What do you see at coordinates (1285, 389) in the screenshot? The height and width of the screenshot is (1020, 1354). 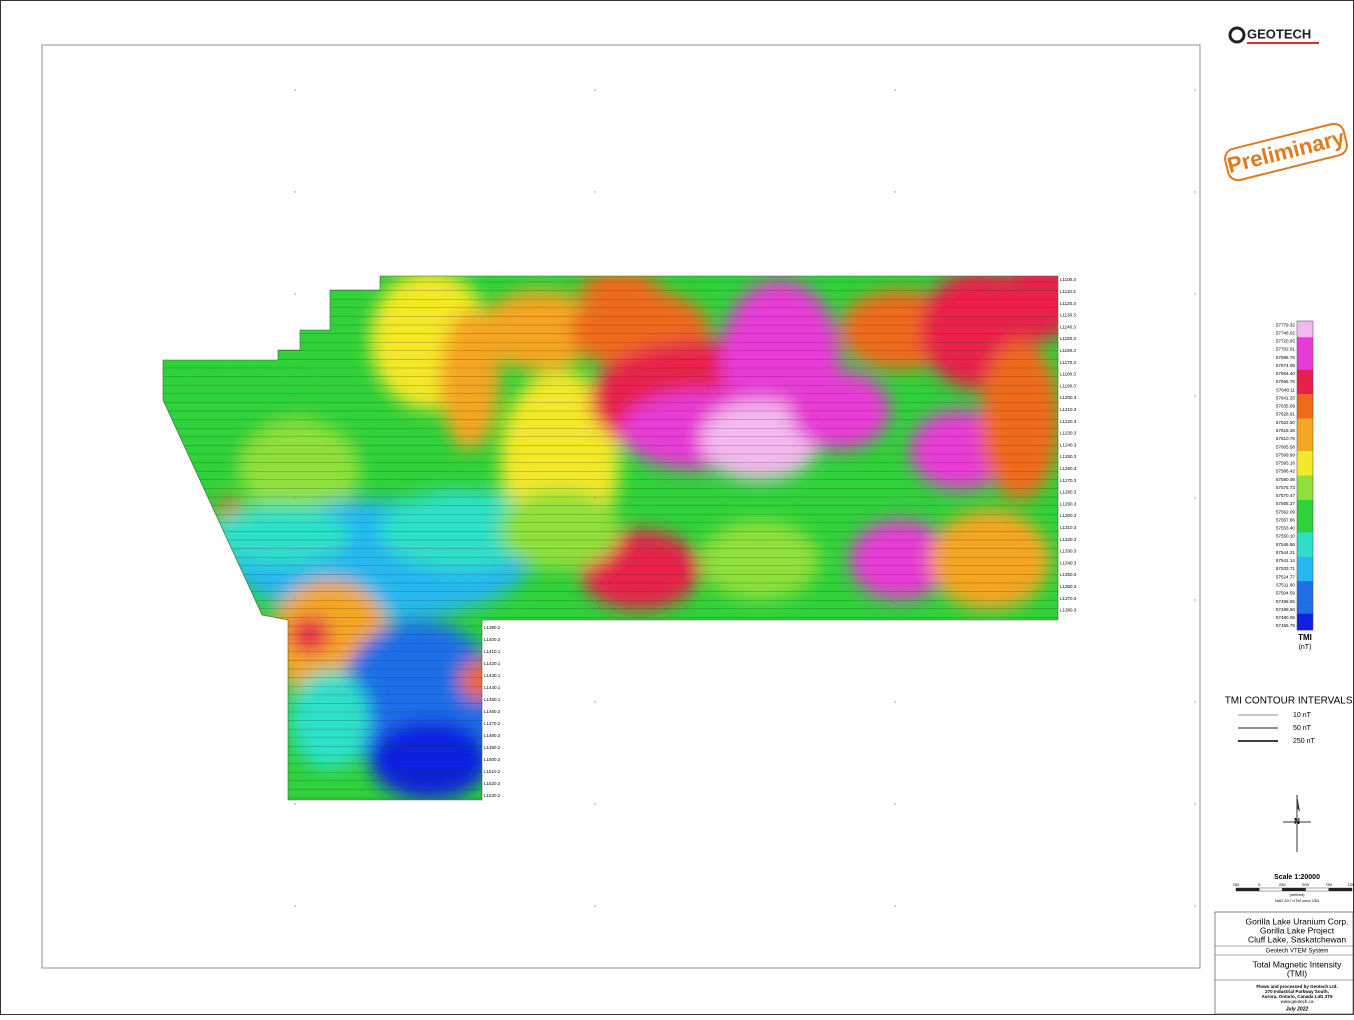 I see `legend-value: 57648.11` at bounding box center [1285, 389].